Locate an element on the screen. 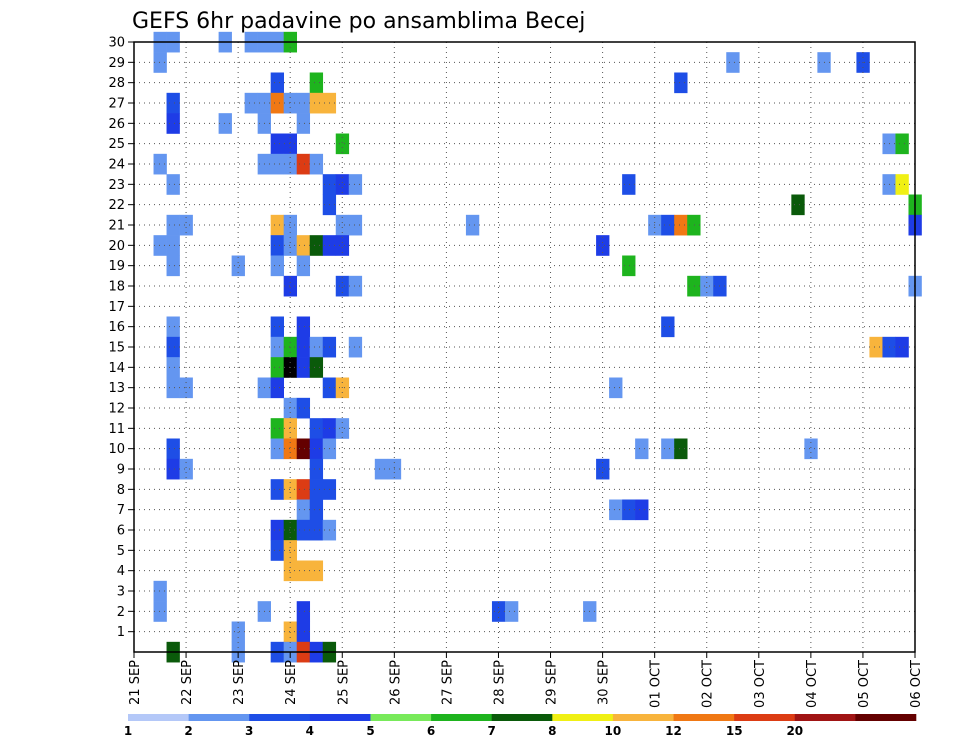  y-tick-label: 23 is located at coordinates (116, 185).